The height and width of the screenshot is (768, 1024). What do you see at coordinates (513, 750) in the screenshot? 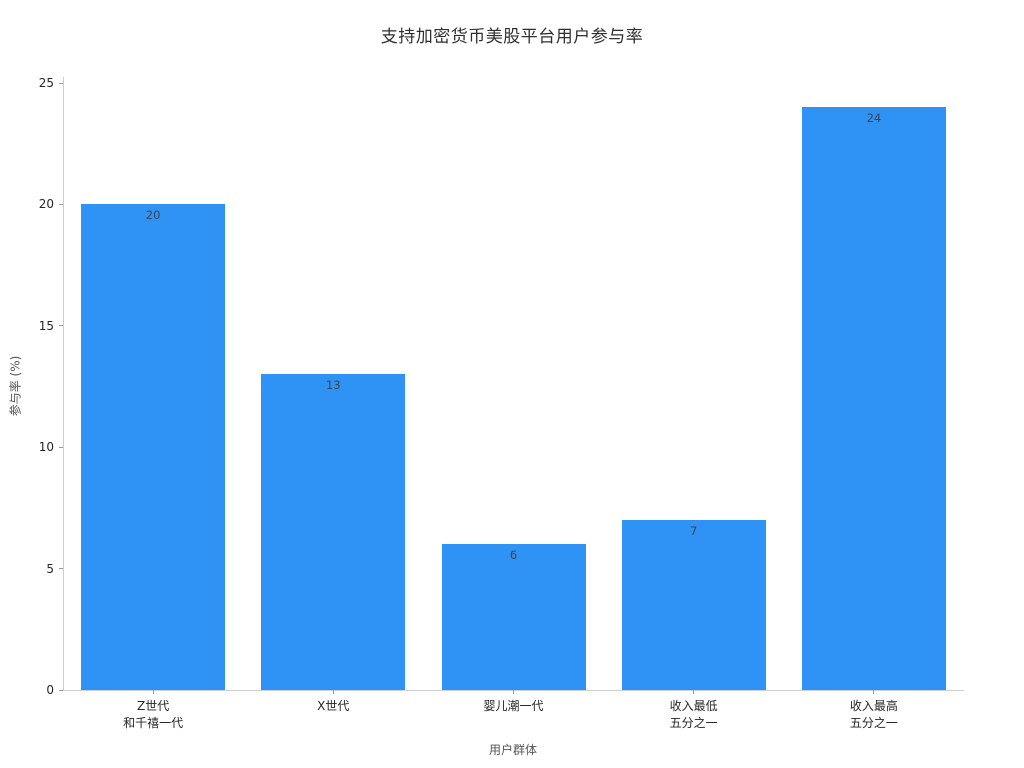
I see `x-axis-label: 用户群体` at bounding box center [513, 750].